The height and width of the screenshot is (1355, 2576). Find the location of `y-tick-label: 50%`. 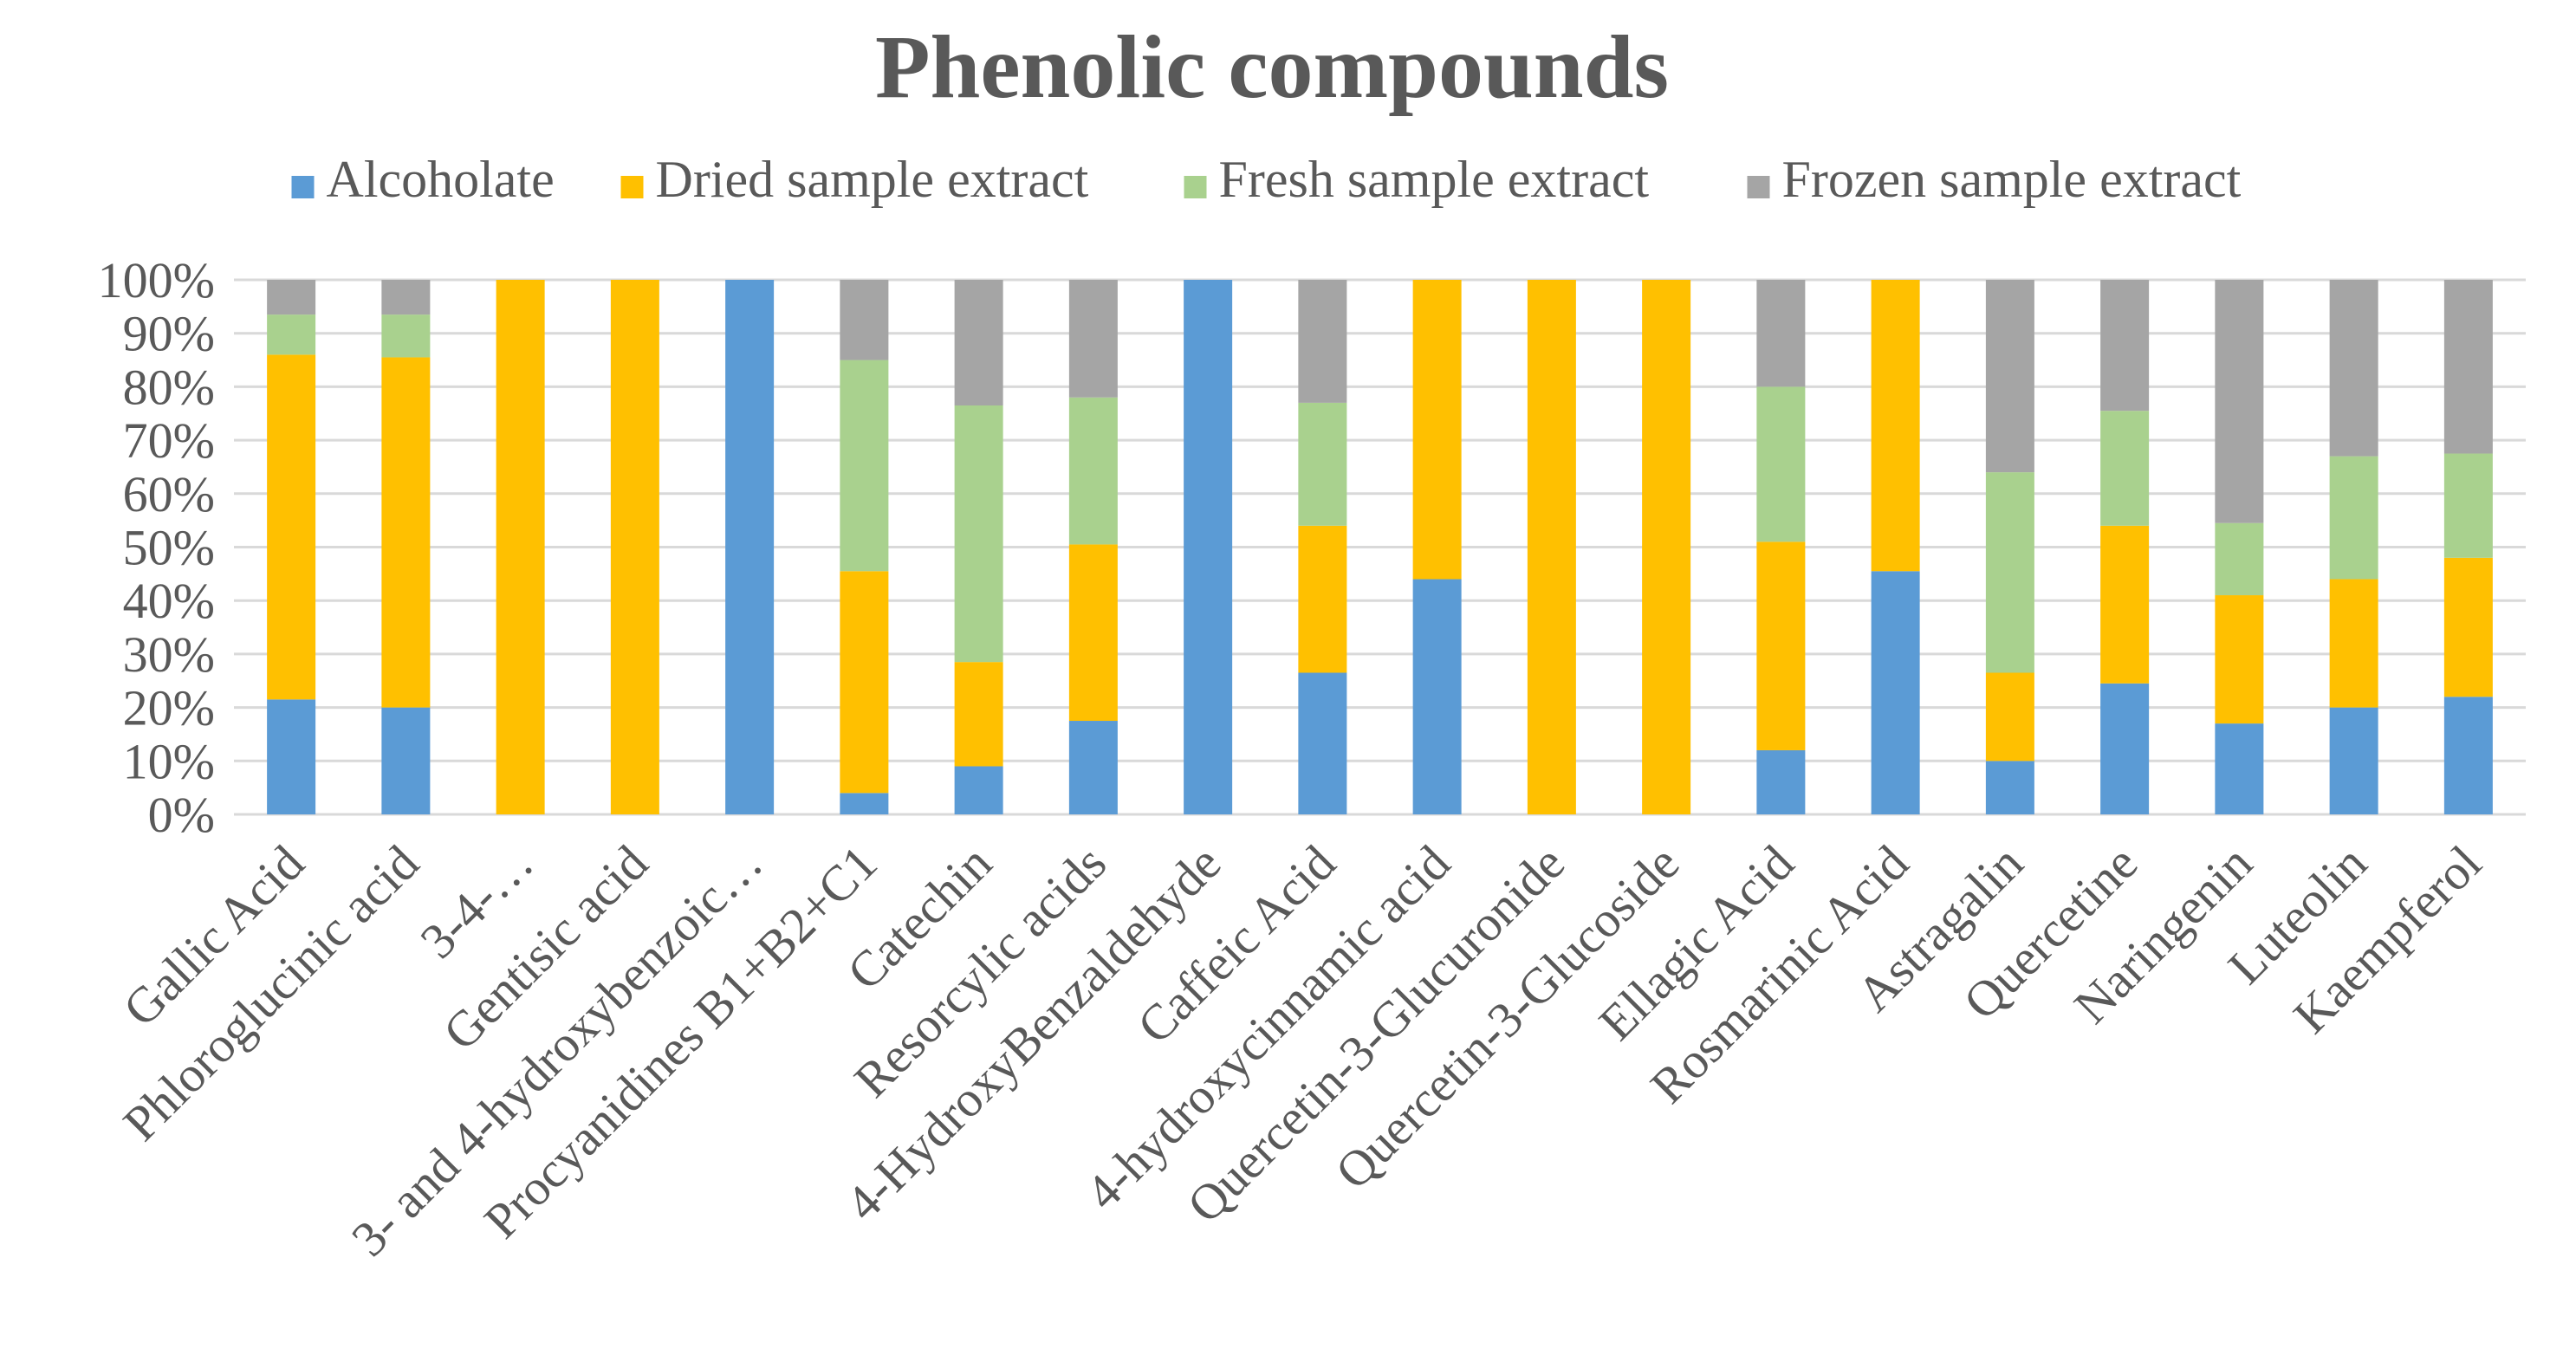

y-tick-label: 50% is located at coordinates (169, 548).